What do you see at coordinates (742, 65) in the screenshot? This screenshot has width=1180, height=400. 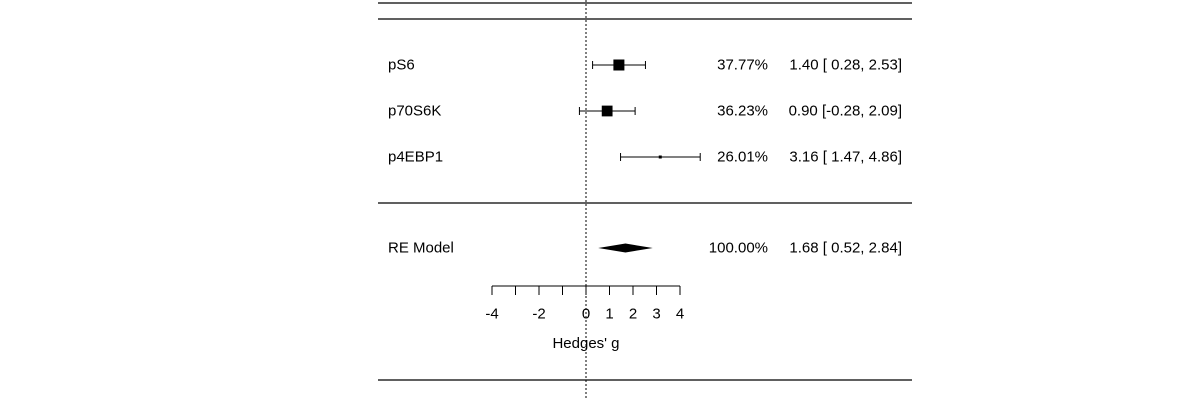 I see `study-weight: 37.77%` at bounding box center [742, 65].